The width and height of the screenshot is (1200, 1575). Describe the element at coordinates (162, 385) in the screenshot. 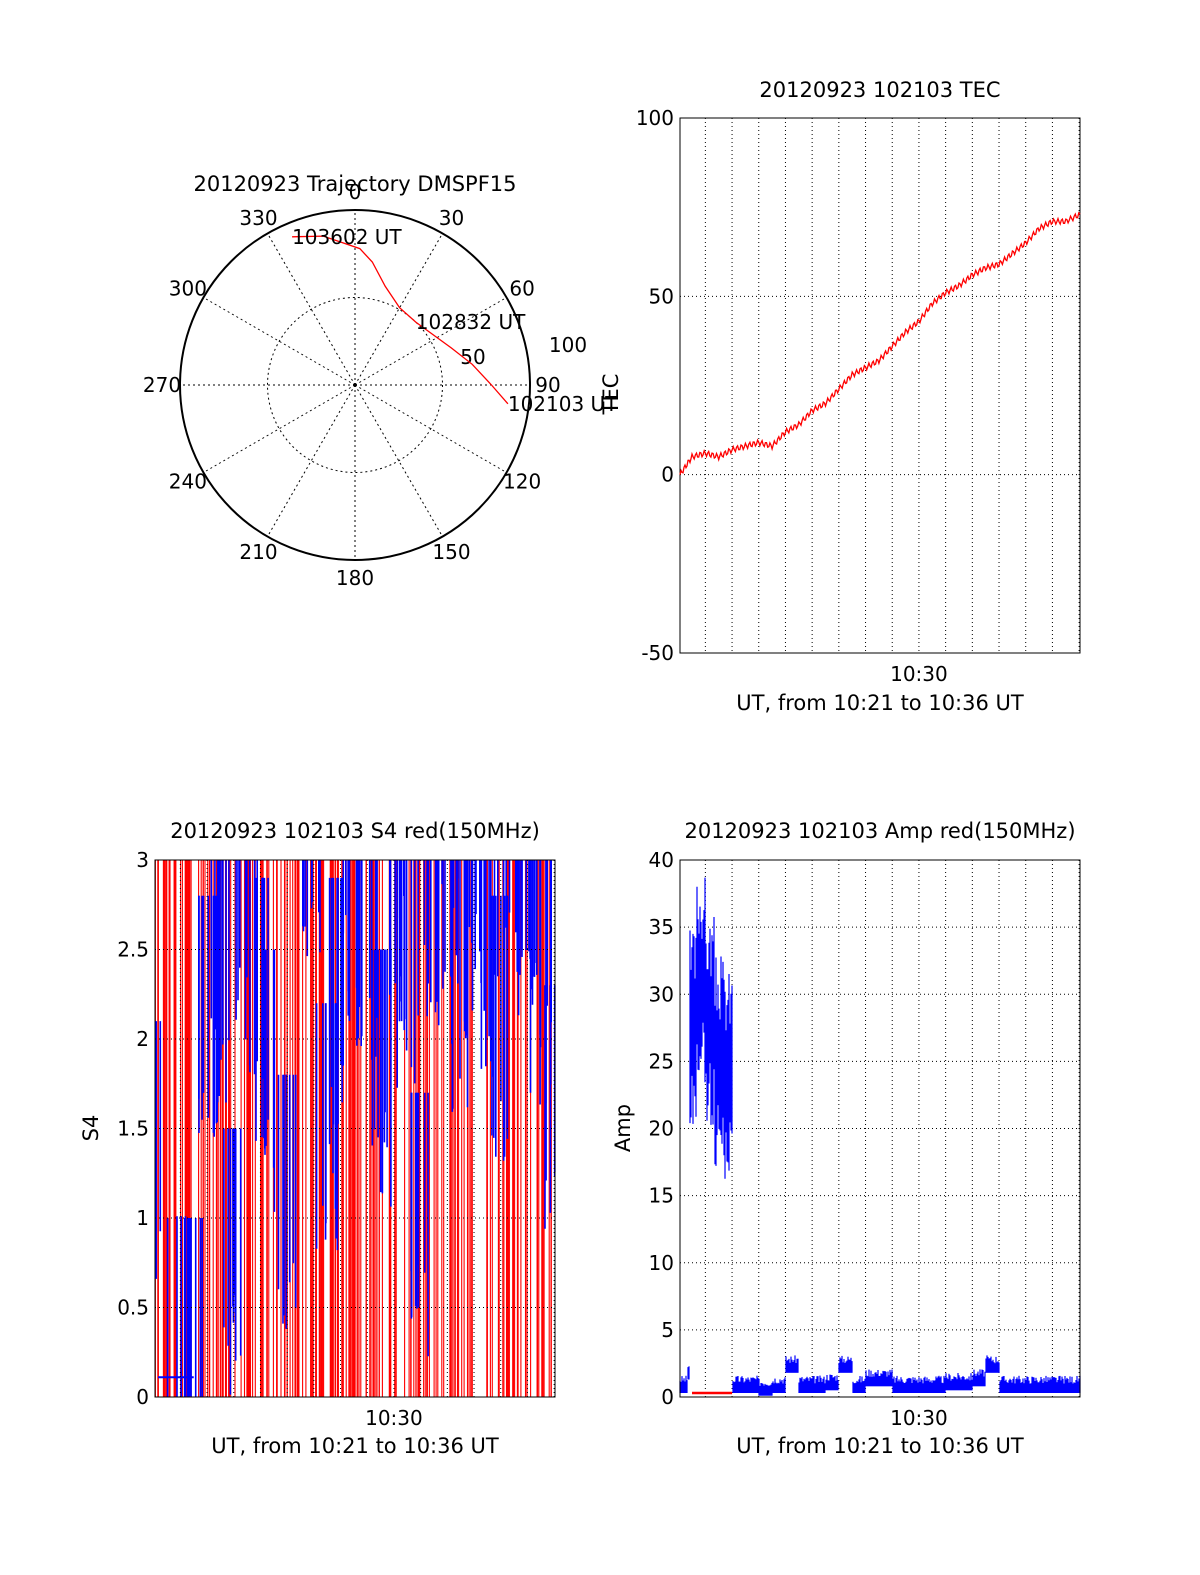

I see `polar-angle-label: 270` at that location.